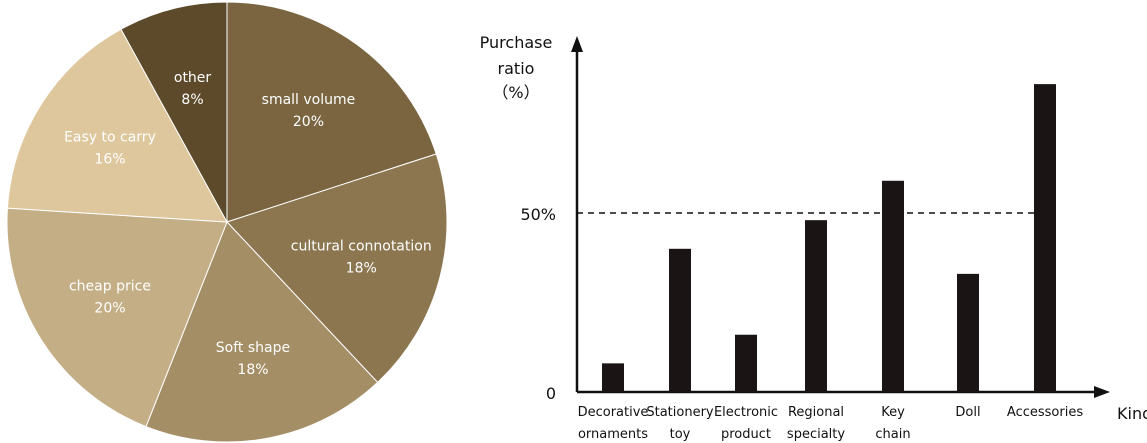 Image resolution: width=1147 pixels, height=443 pixels. What do you see at coordinates (110, 138) in the screenshot?
I see `pie-slice-label: Easy to carry` at bounding box center [110, 138].